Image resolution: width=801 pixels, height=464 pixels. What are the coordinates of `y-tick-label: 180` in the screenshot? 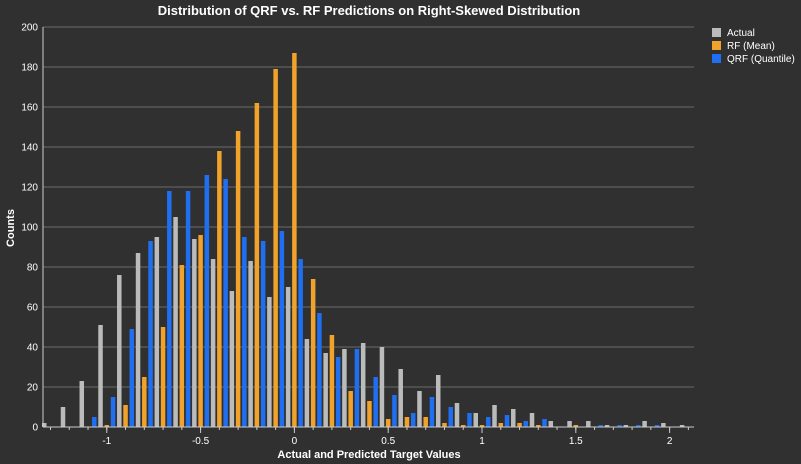 It's located at (29, 68).